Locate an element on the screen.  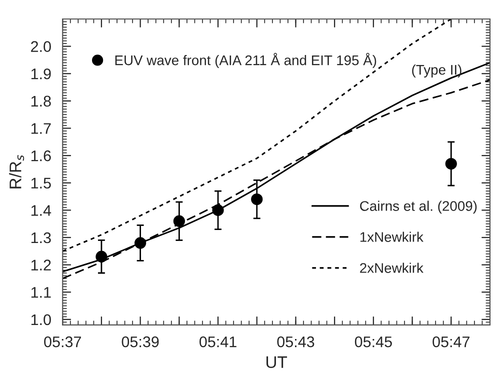
y-tick-label: 1.0 is located at coordinates (41, 320).